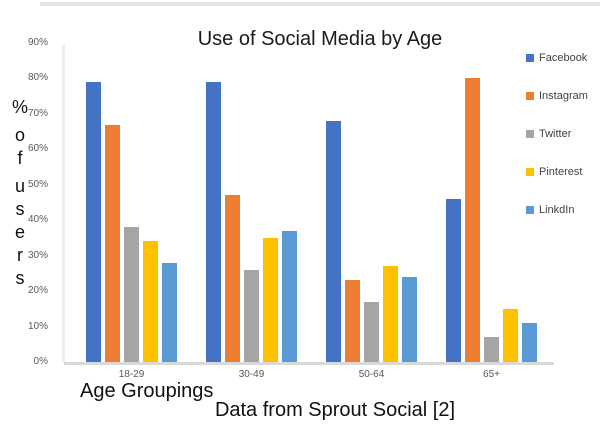 The height and width of the screenshot is (433, 600). What do you see at coordinates (37, 113) in the screenshot?
I see `y-tick-label: 70%` at bounding box center [37, 113].